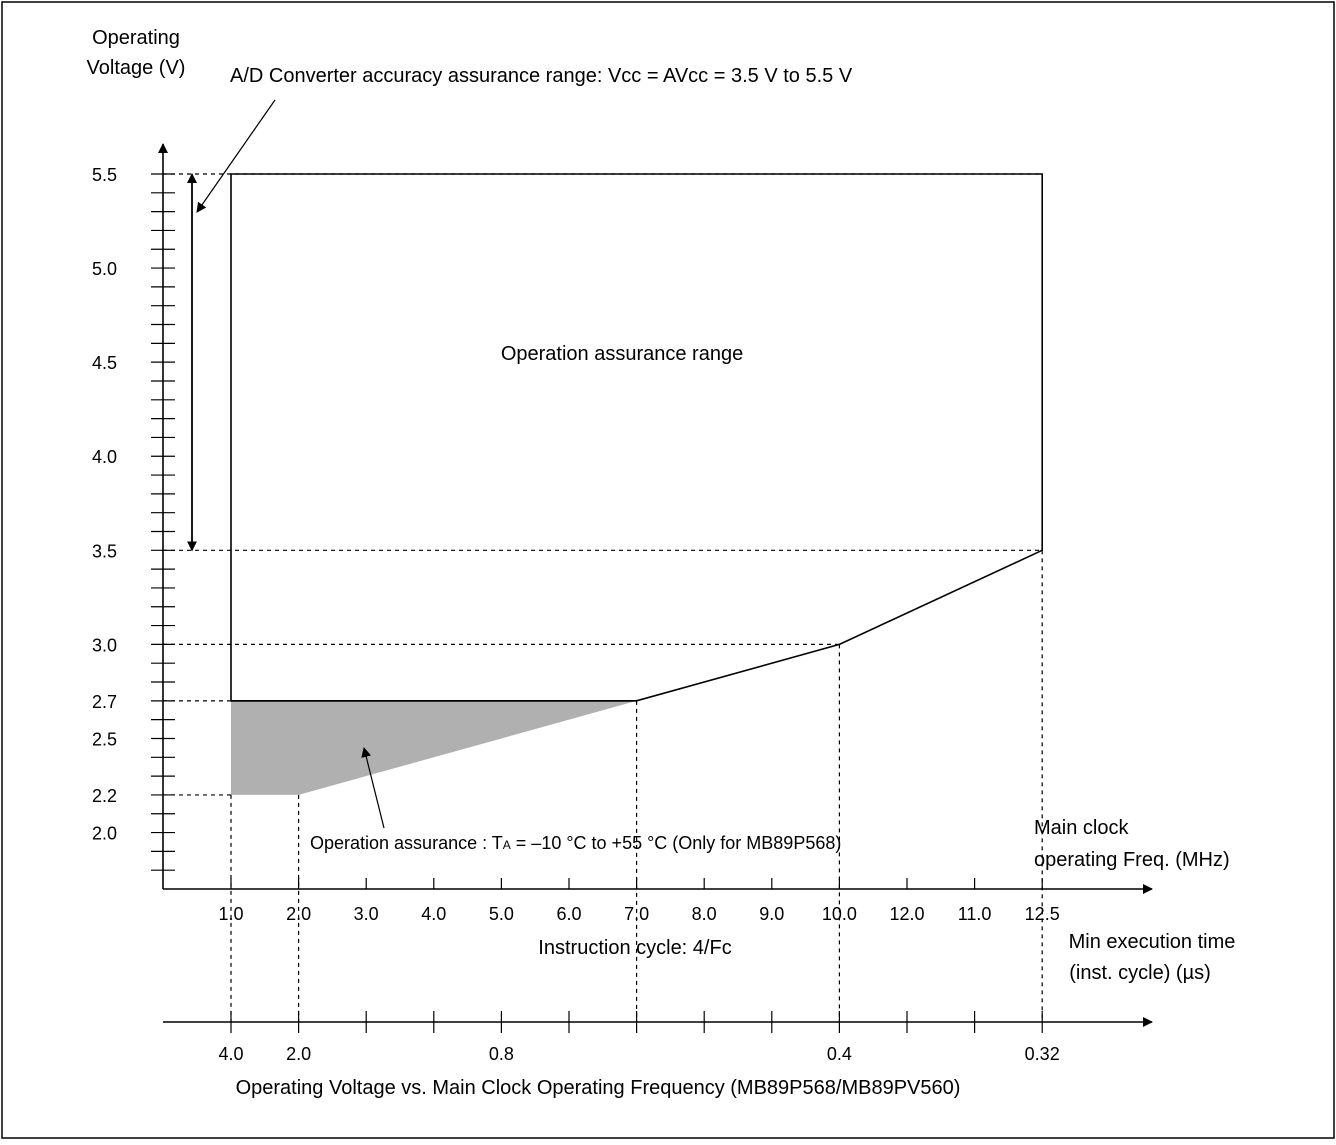 Image resolution: width=1336 pixels, height=1145 pixels. Describe the element at coordinates (507, 845) in the screenshot. I see `shaded-note-subscript: A` at that location.